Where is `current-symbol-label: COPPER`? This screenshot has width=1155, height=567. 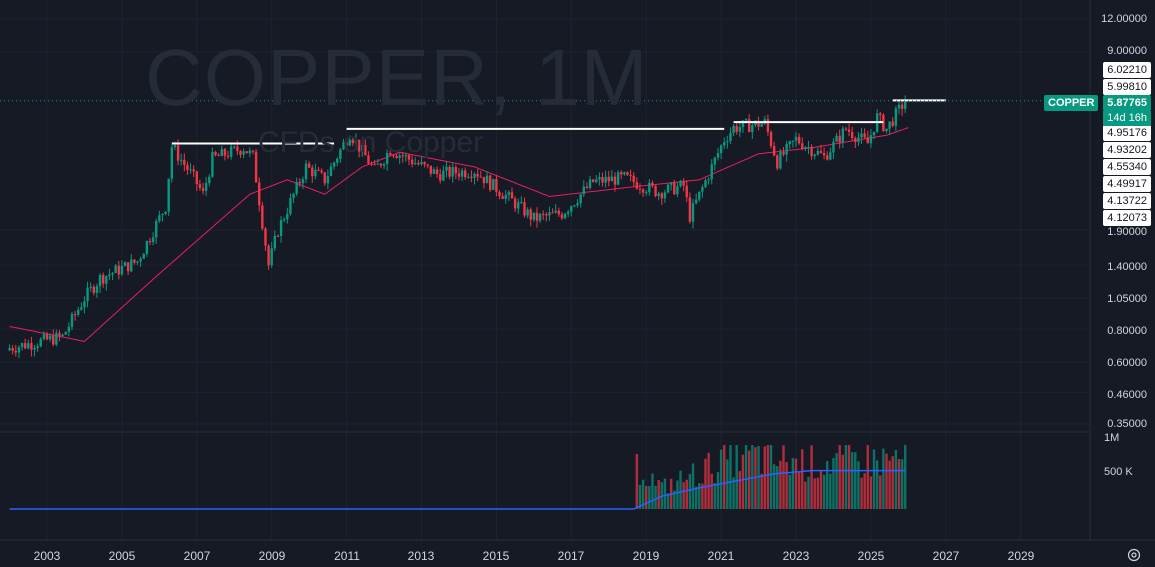 current-symbol-label: COPPER is located at coordinates (1071, 103).